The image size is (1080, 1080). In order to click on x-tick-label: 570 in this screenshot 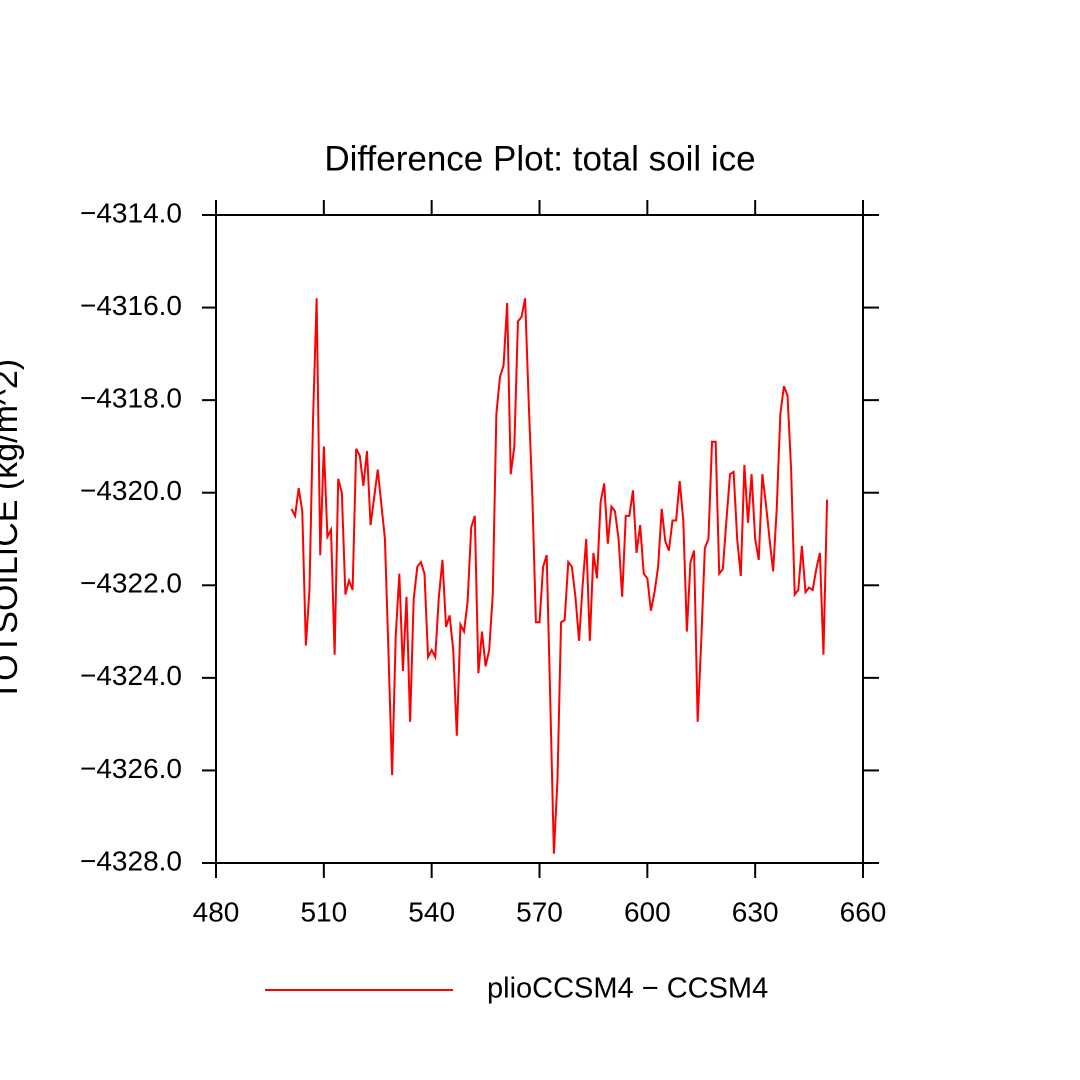, I will do `click(539, 911)`.